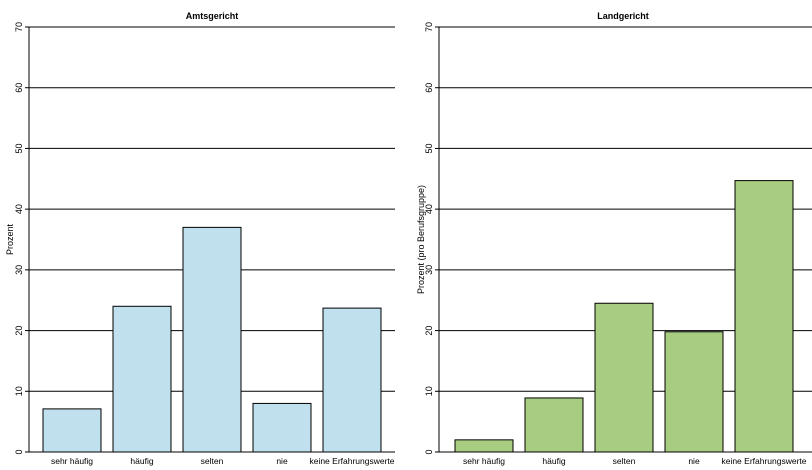 The height and width of the screenshot is (470, 812). What do you see at coordinates (282, 461) in the screenshot?
I see `chart-0-category-label: nie` at bounding box center [282, 461].